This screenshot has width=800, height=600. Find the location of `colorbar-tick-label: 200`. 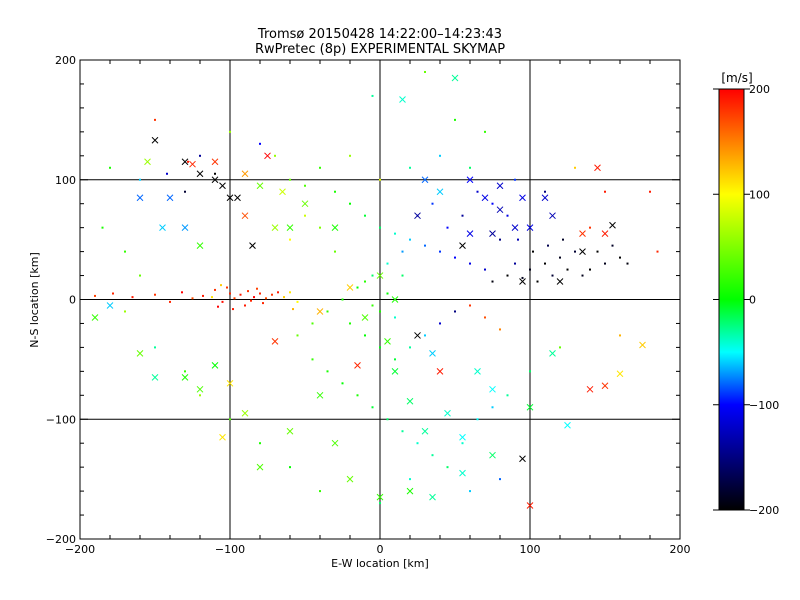

colorbar-tick-label: 200 is located at coordinates (759, 89).